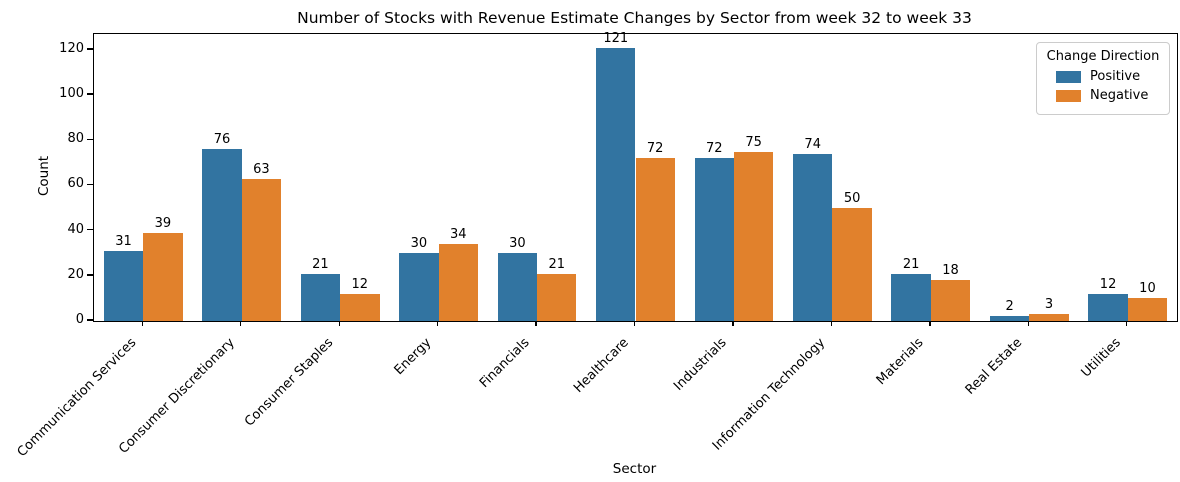 This screenshot has width=1180, height=482. Describe the element at coordinates (1103, 56) in the screenshot. I see `legend-title: Change Direction` at that location.